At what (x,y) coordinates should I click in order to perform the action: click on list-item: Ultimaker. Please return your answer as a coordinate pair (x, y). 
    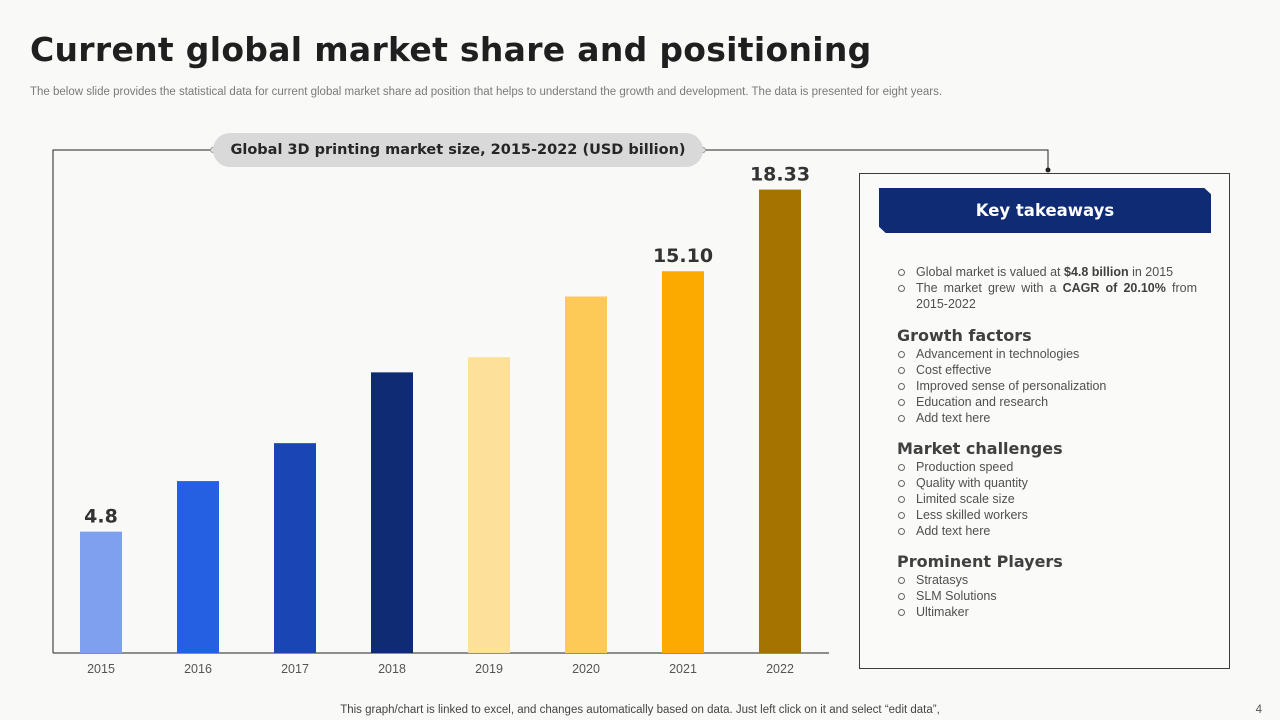
    Looking at the image, I should click on (1047, 612).